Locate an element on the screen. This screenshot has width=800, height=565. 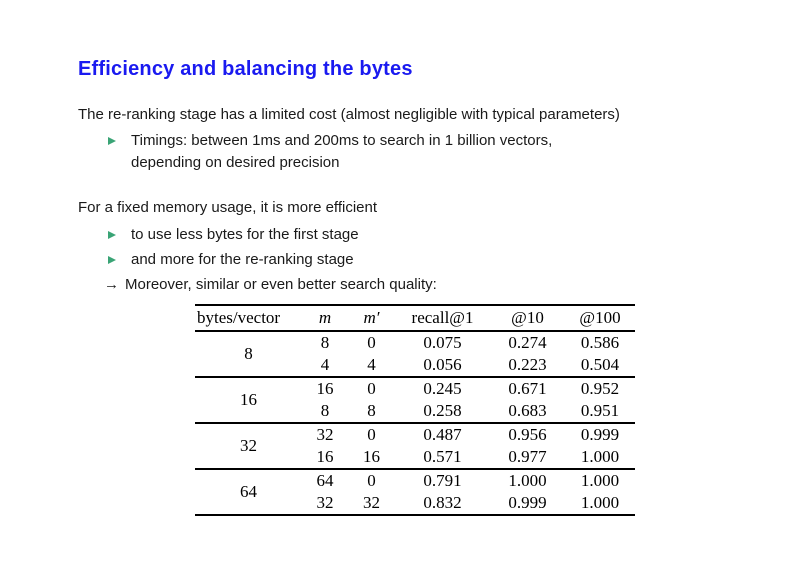
table-row: 8 8 0.258 0.683 0.951 is located at coordinates (415, 411).